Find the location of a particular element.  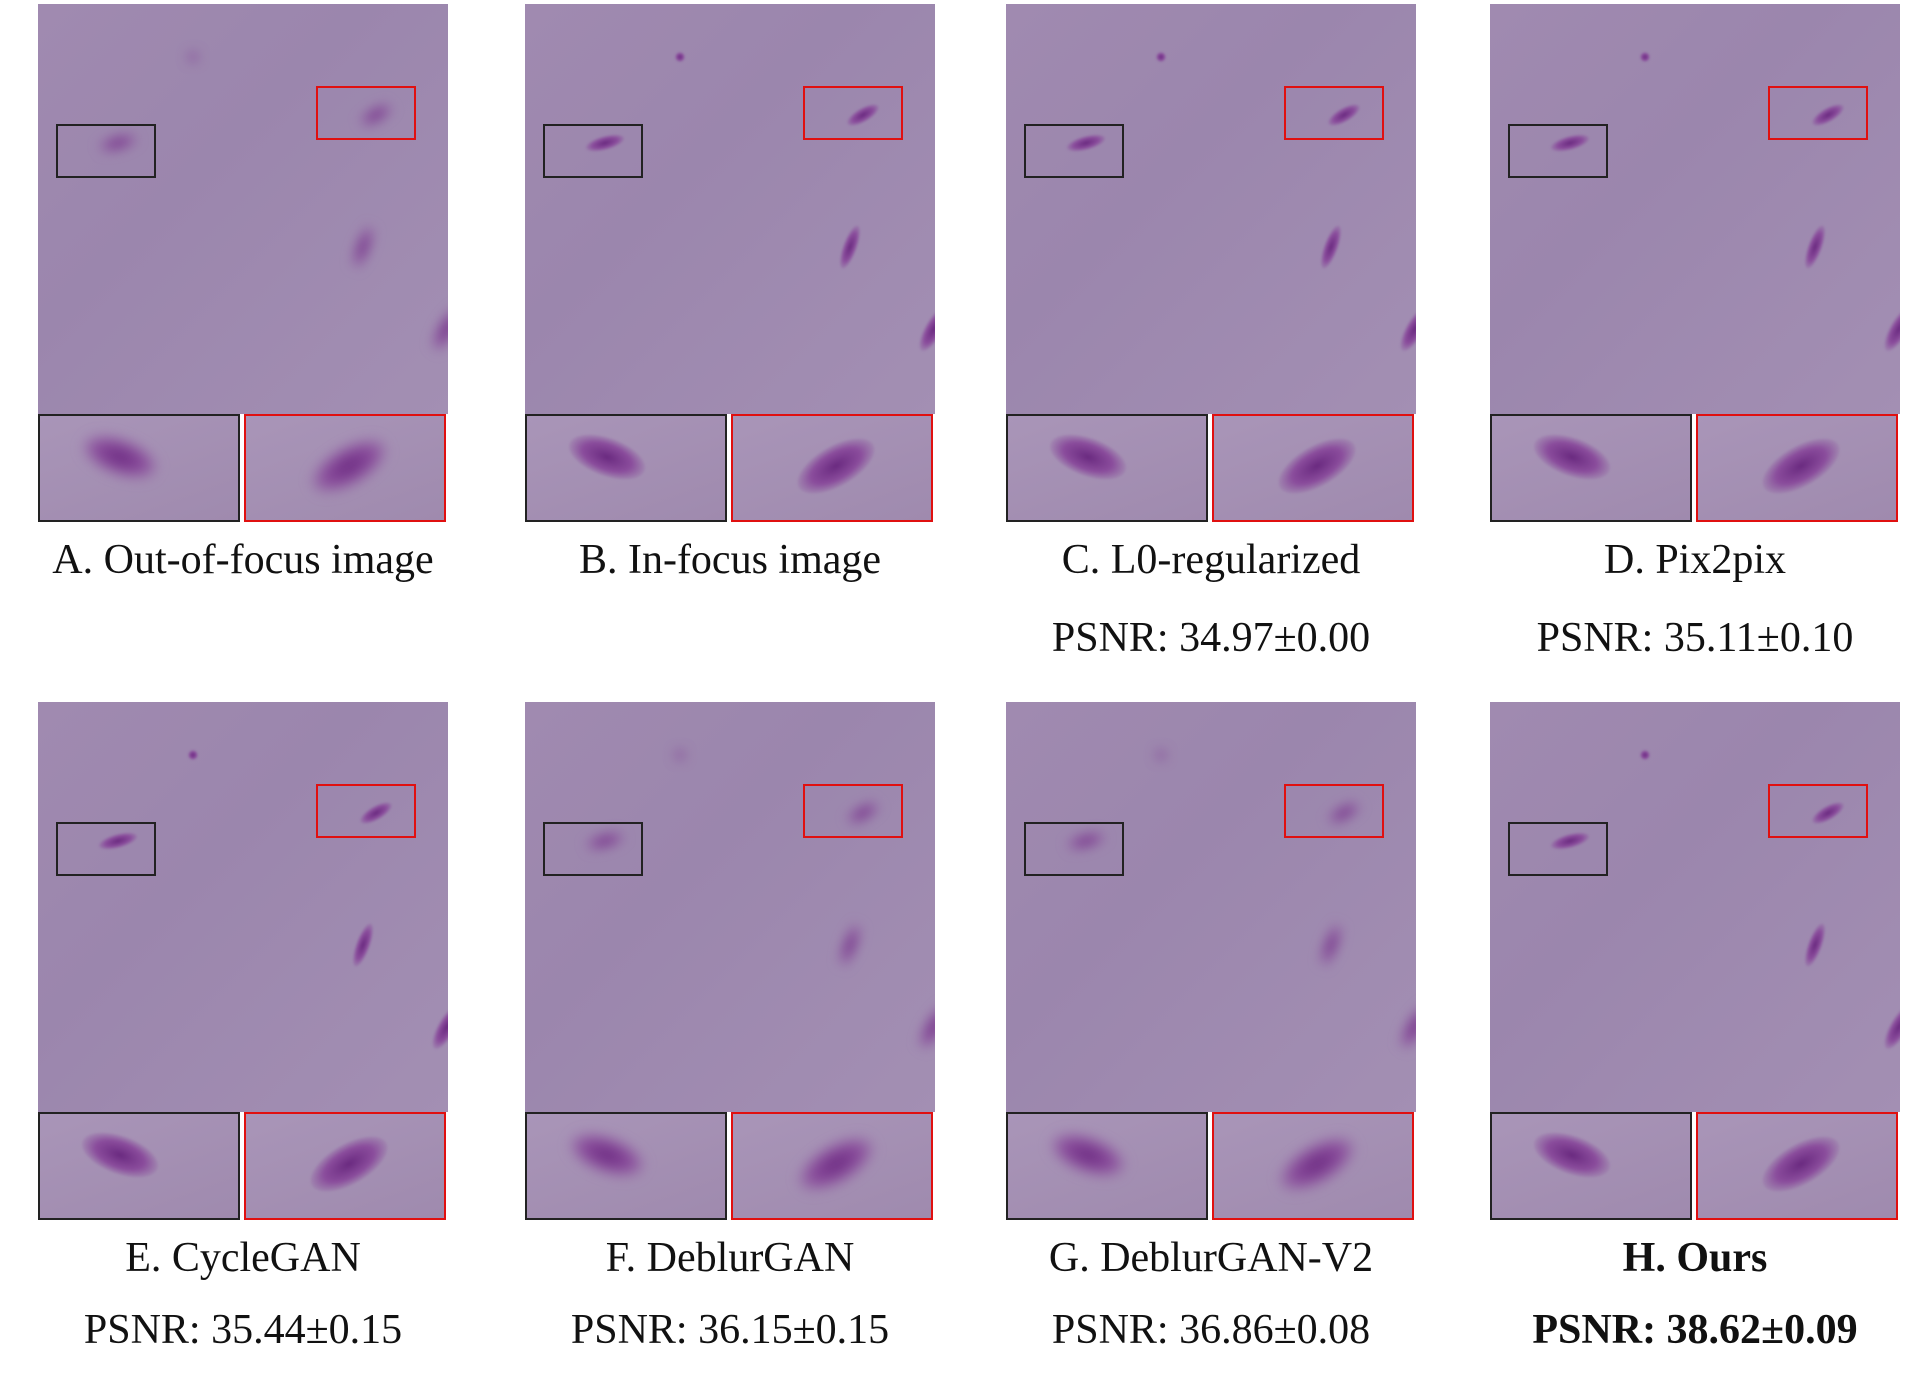

panel-caption: C. L0-regularized is located at coordinates (1211, 560).